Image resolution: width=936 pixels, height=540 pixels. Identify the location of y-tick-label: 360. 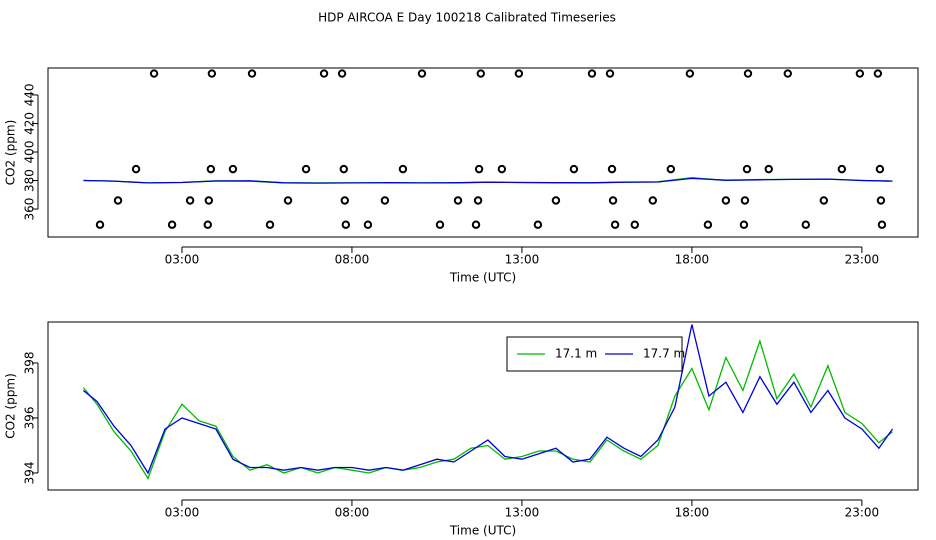
(30, 209).